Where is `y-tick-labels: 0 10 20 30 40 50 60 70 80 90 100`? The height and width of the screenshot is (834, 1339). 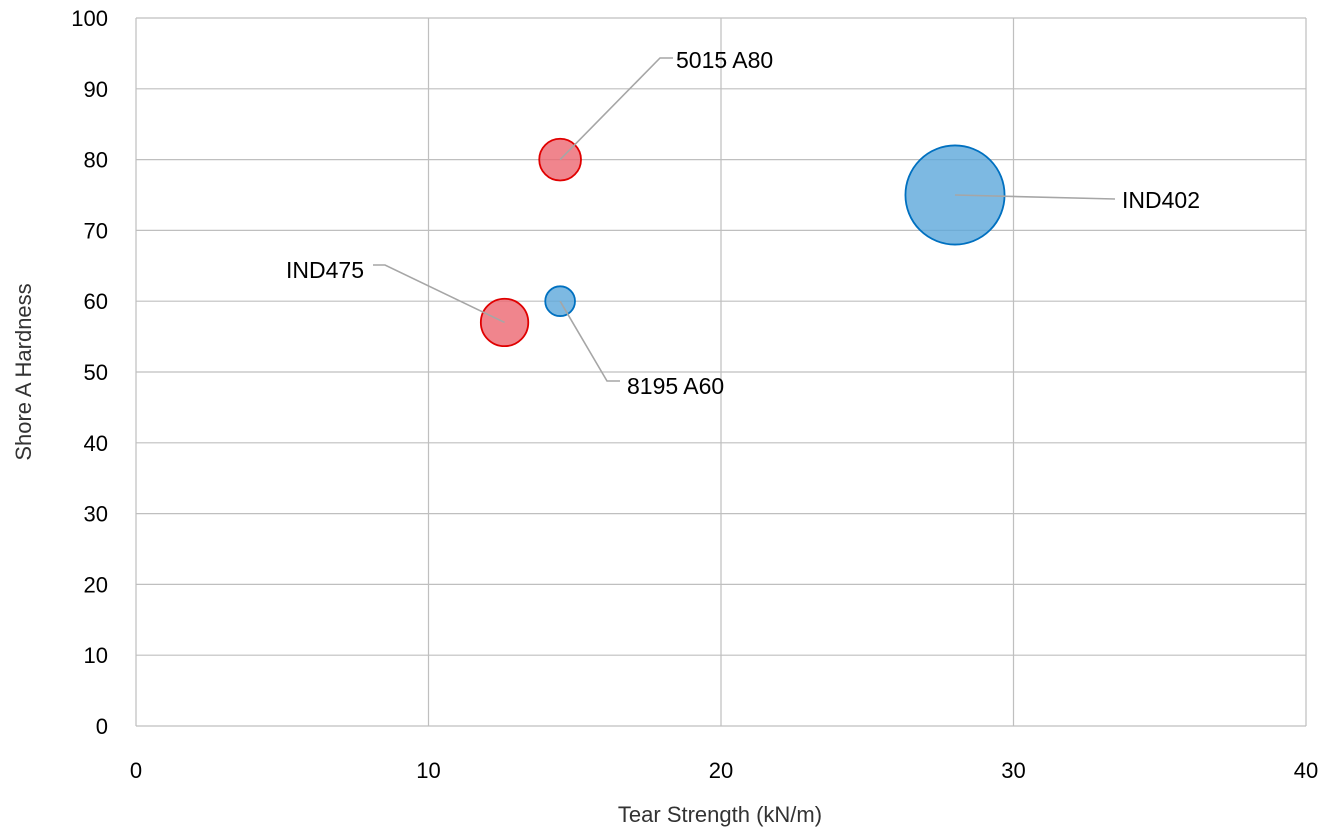 y-tick-labels: 0 10 20 30 40 50 60 70 80 90 100 is located at coordinates (89, 372).